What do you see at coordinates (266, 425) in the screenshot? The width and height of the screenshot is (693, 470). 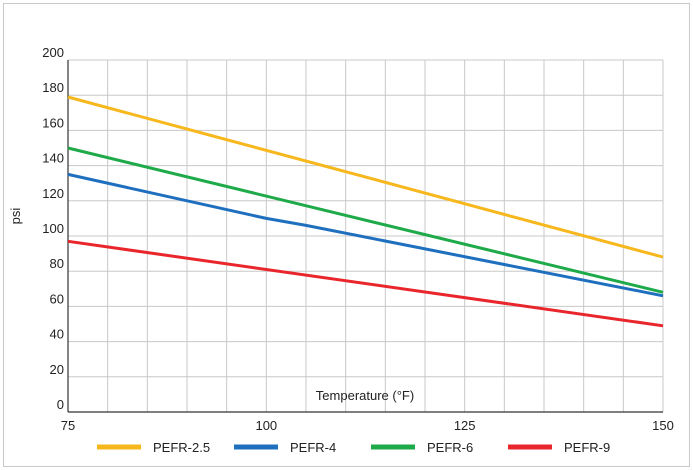 I see `x-tick-label: 100` at bounding box center [266, 425].